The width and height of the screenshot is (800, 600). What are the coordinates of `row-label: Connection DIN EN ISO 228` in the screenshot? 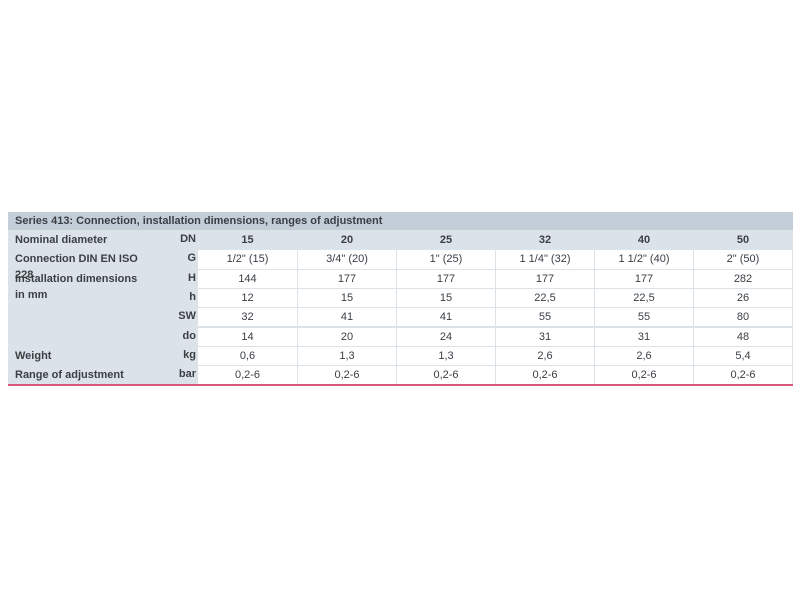 It's located at (76, 267).